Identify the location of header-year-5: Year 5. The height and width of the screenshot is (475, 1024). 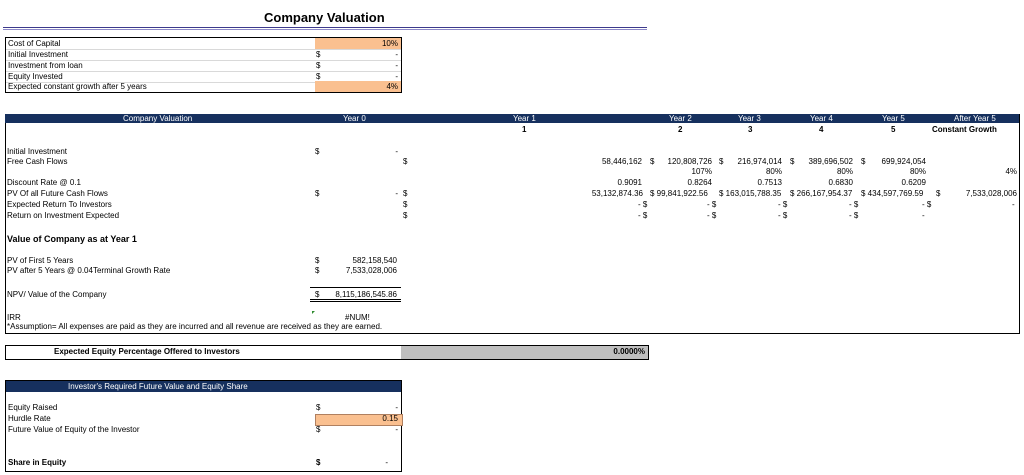
(893, 118).